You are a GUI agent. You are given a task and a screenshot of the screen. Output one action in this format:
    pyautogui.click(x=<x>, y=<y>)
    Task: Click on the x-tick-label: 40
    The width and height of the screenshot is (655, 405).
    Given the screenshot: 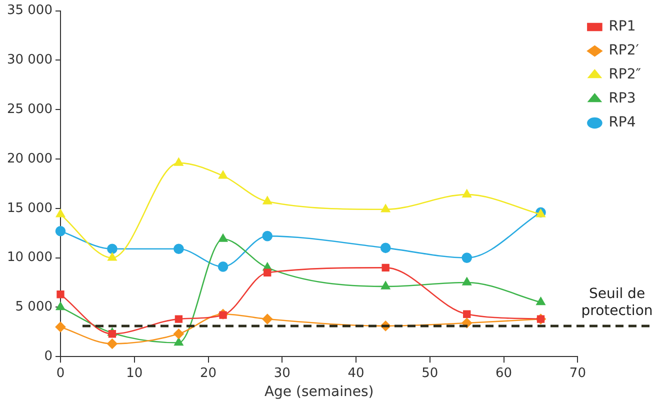 What is the action you would take?
    pyautogui.click(x=356, y=373)
    